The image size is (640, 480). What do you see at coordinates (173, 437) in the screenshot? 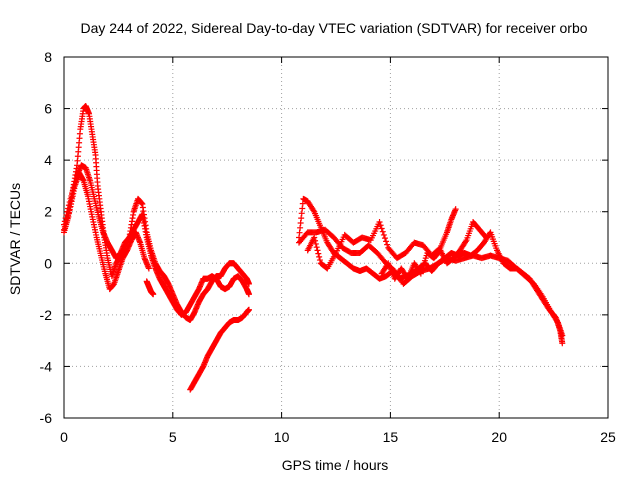
I see `x-tick-label: 5` at bounding box center [173, 437].